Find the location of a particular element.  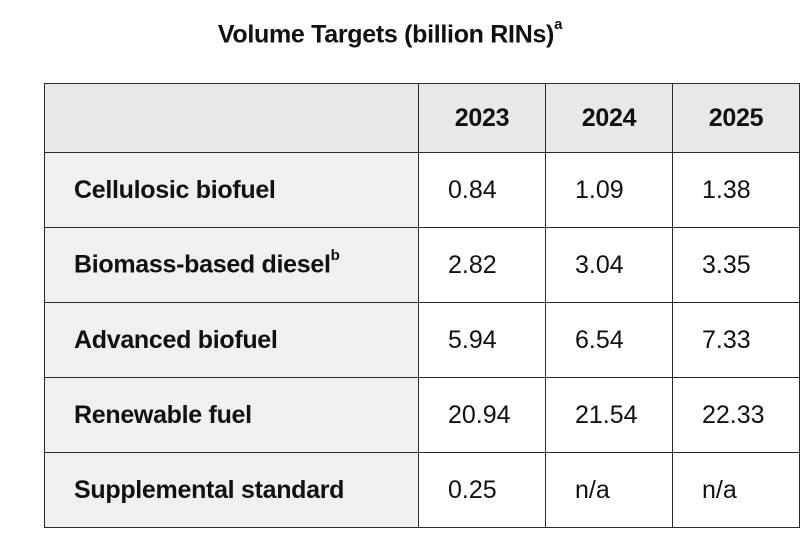

table-row: Renewable fuel 20.94 21.54 22.33 is located at coordinates (422, 415).